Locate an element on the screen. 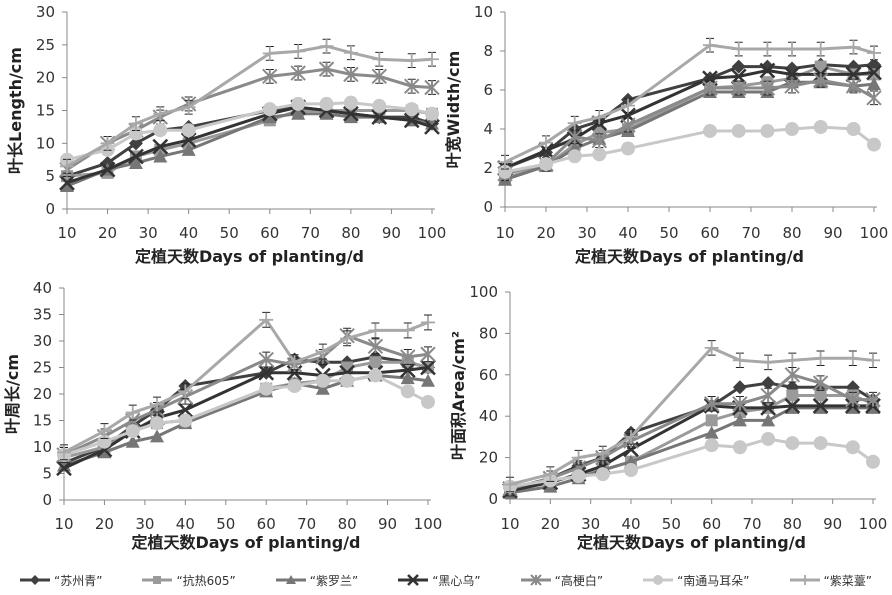  x-tick-label: 10 is located at coordinates (63, 524).